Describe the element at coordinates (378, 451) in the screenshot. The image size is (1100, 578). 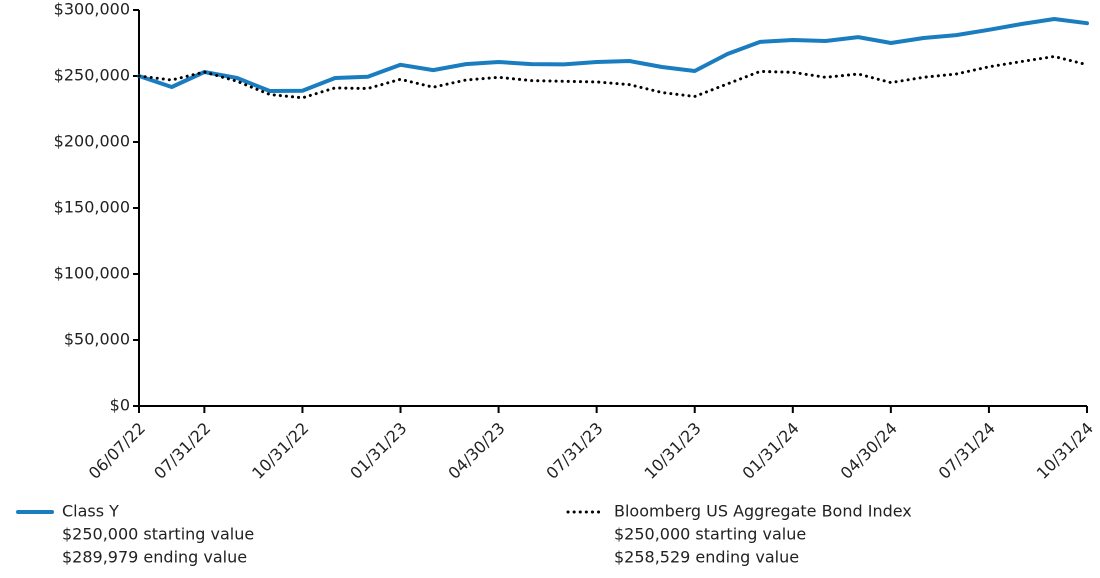
I see `x-tick-label: 01/31/23` at that location.